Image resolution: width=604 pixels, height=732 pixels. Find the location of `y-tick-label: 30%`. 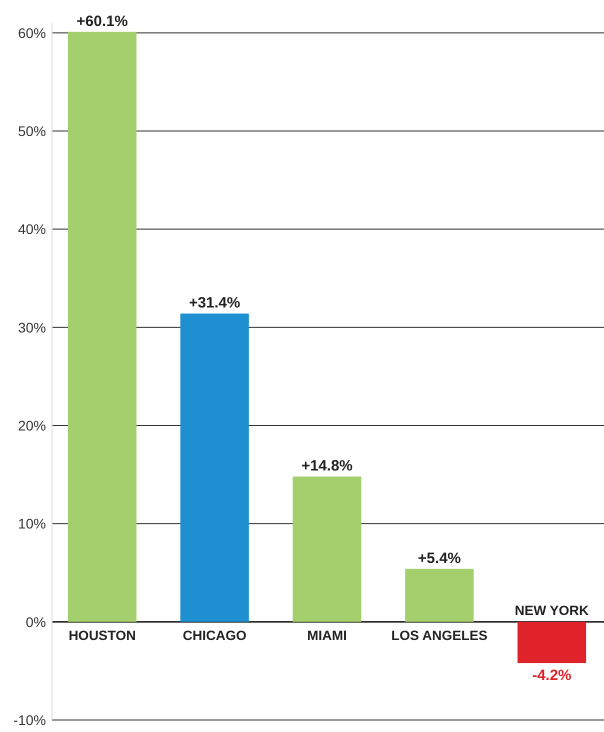

y-tick-label: 30% is located at coordinates (32, 327).